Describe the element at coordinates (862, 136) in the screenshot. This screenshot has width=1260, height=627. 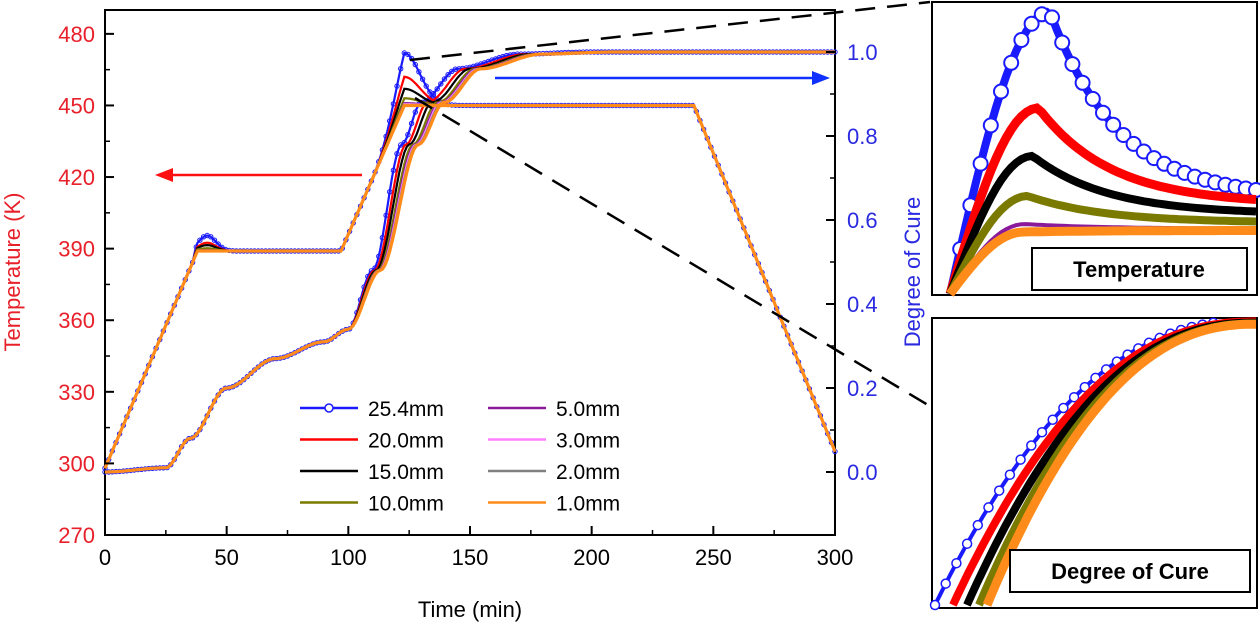
I see `y-right-tick-label: 0.8` at that location.